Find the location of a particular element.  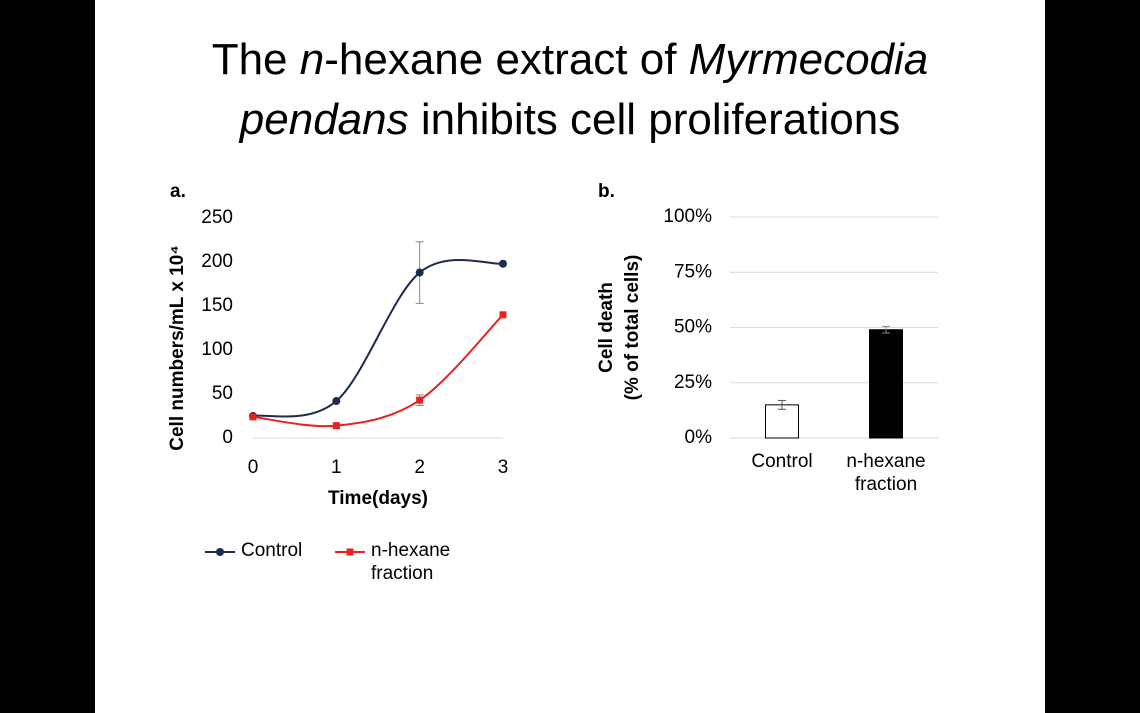

title-line: pendans inhibits cell proliferations is located at coordinates (570, 120).